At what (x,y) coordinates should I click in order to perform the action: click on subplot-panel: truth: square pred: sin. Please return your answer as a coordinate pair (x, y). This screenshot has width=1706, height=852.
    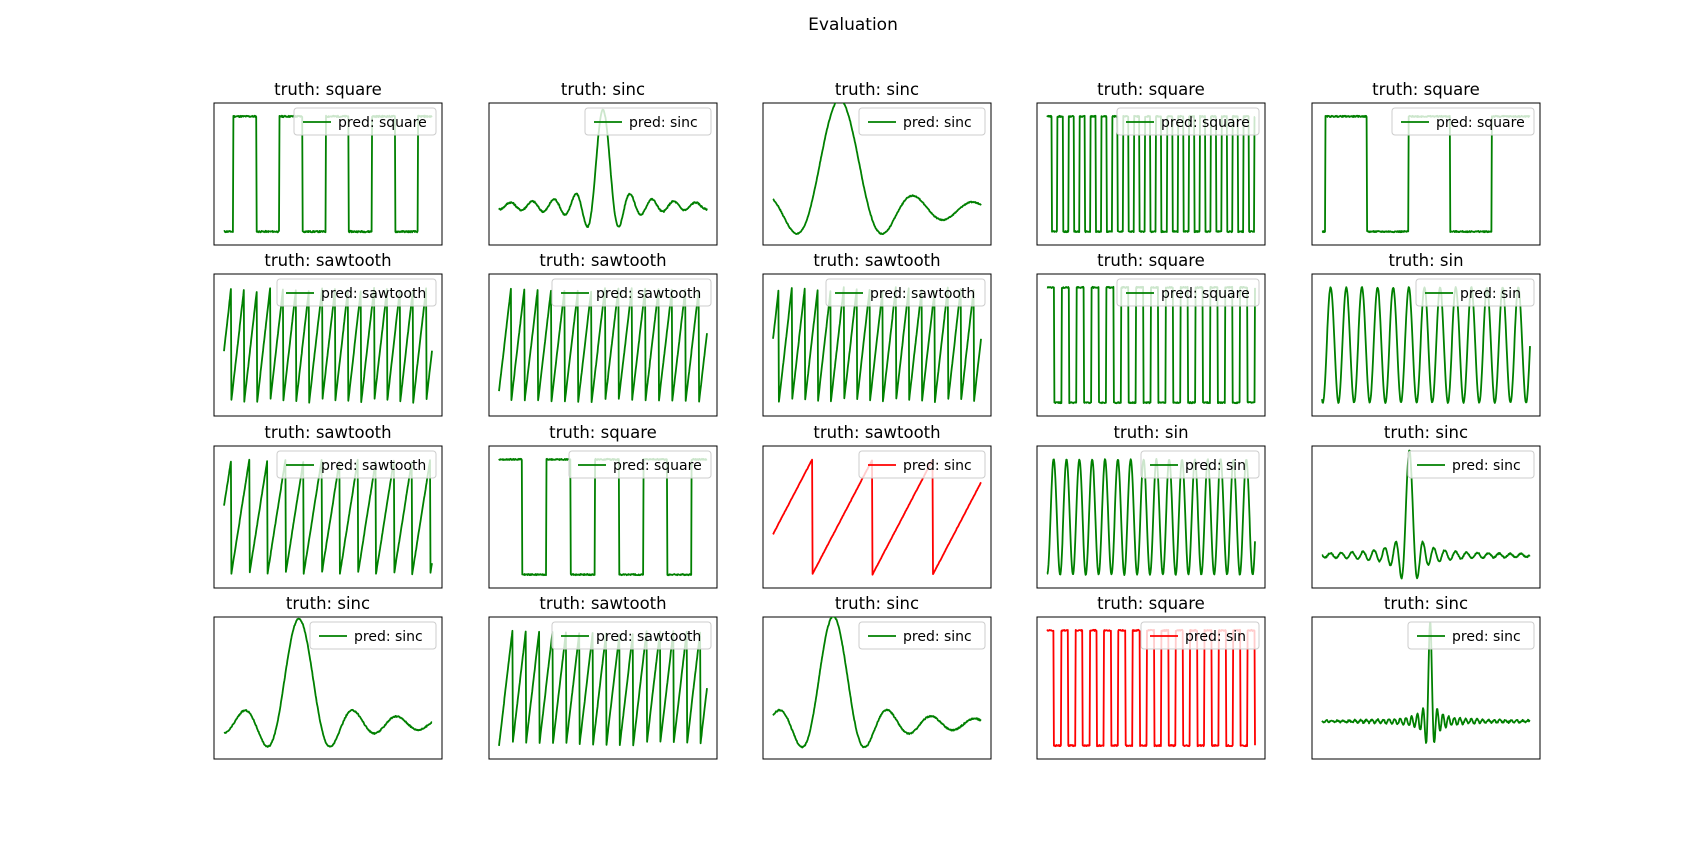
    Looking at the image, I should click on (1151, 677).